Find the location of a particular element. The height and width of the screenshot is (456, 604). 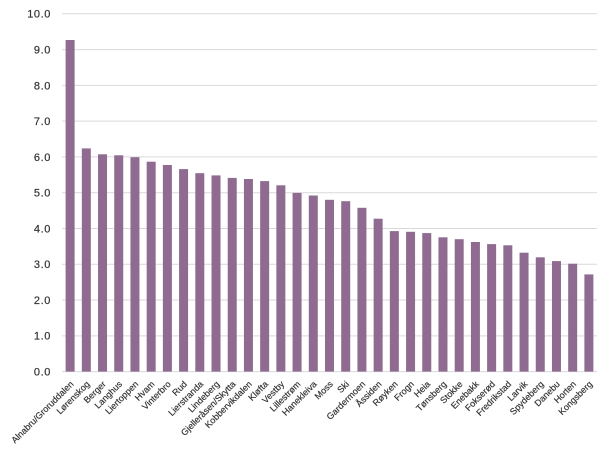

svg-text: 2.0 is located at coordinates (42, 301).